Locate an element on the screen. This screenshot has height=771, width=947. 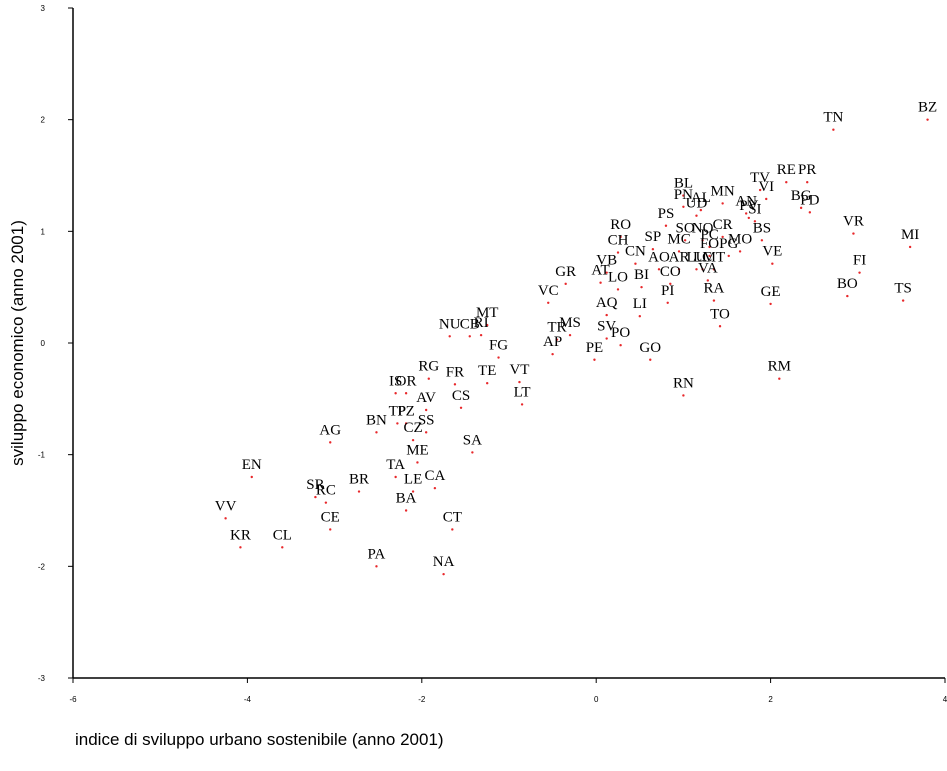
data-point-label: LC is located at coordinates (702, 257).